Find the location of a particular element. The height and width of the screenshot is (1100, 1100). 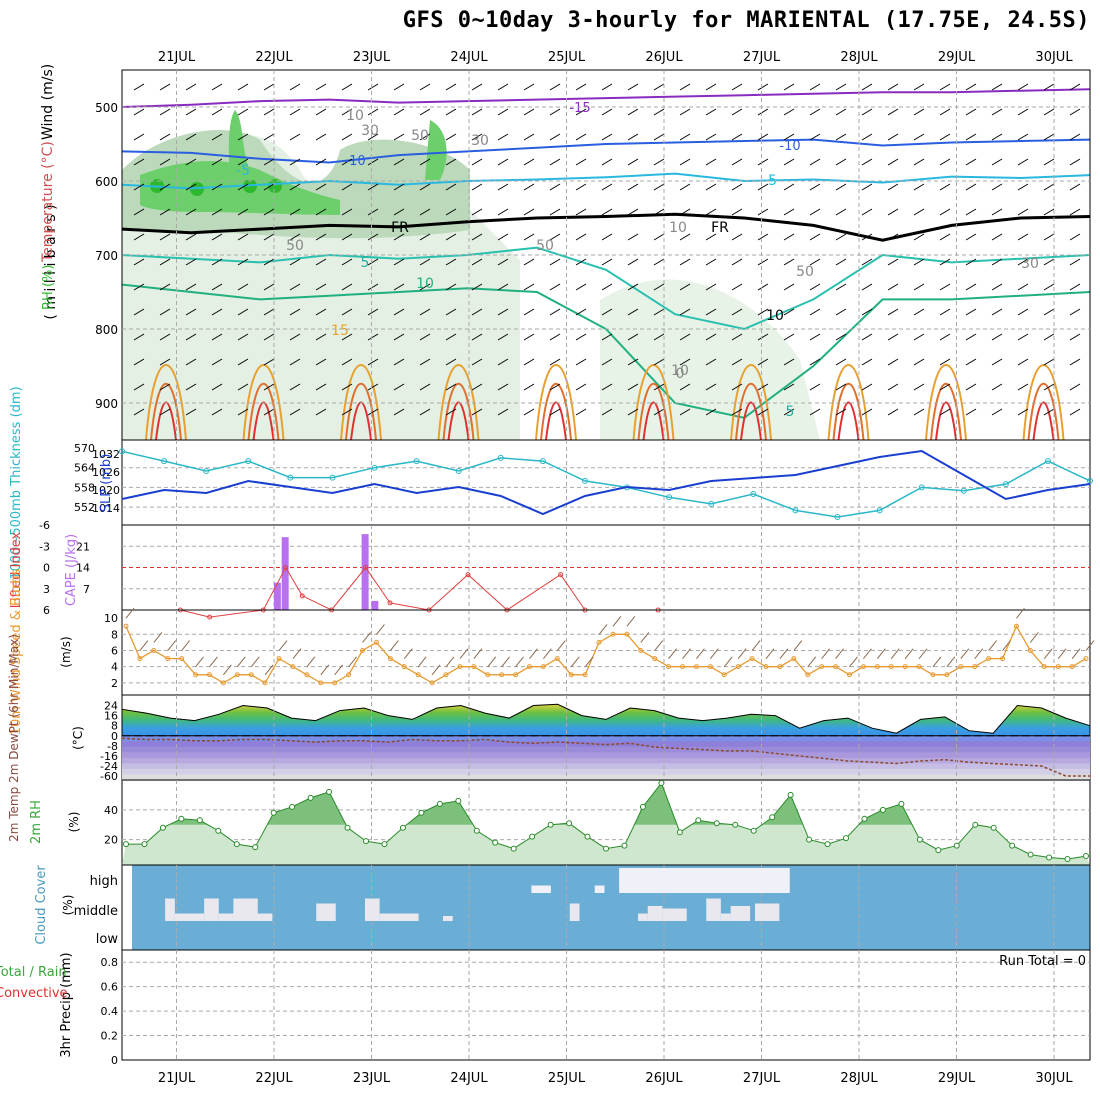

contour-label: 30 is located at coordinates (480, 141).